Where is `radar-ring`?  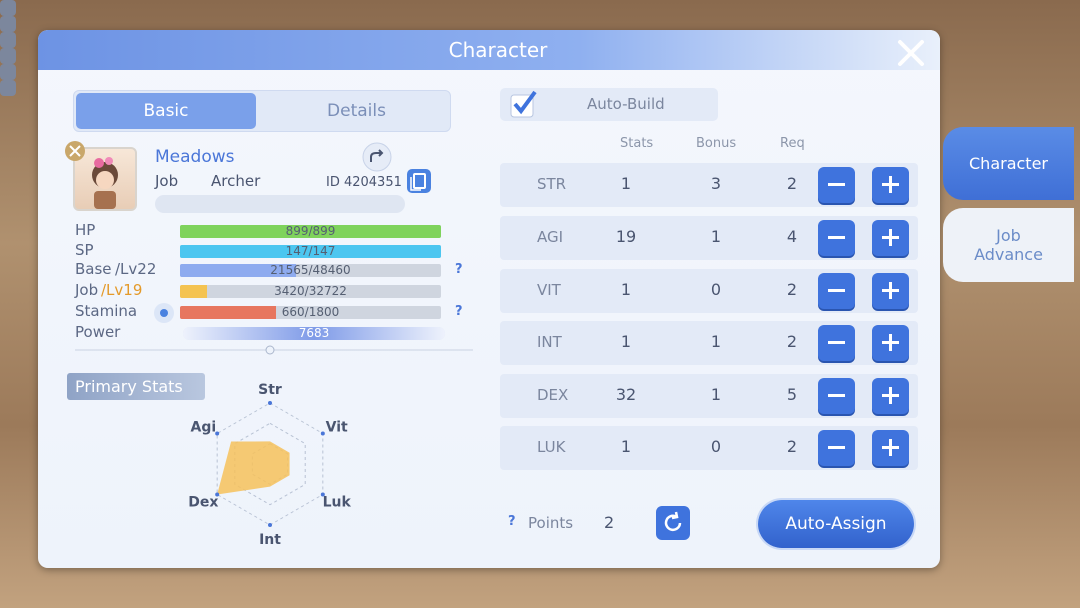
radar-ring is located at coordinates (270, 464).